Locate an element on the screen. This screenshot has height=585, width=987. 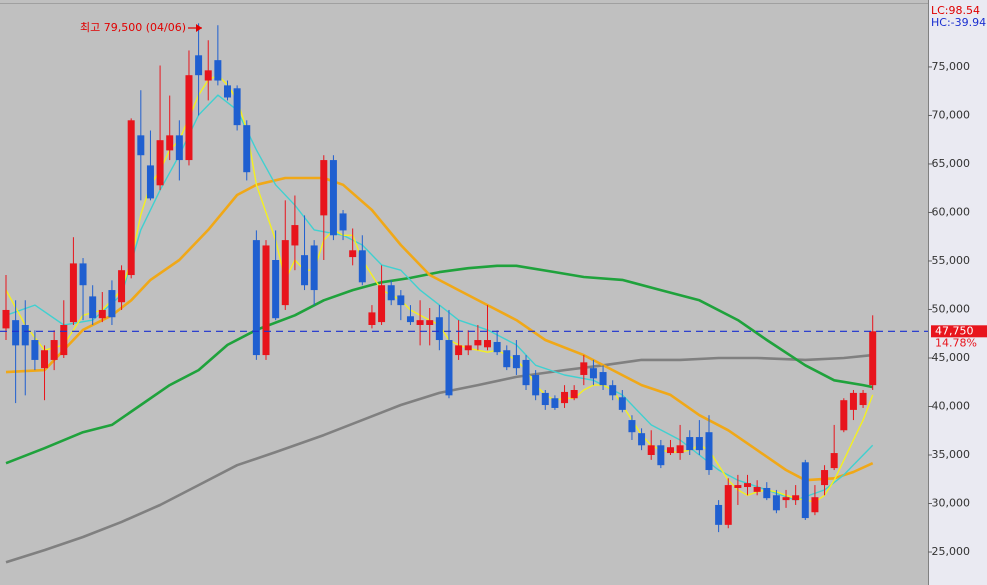
axis-panel is located at coordinates (957, 292).